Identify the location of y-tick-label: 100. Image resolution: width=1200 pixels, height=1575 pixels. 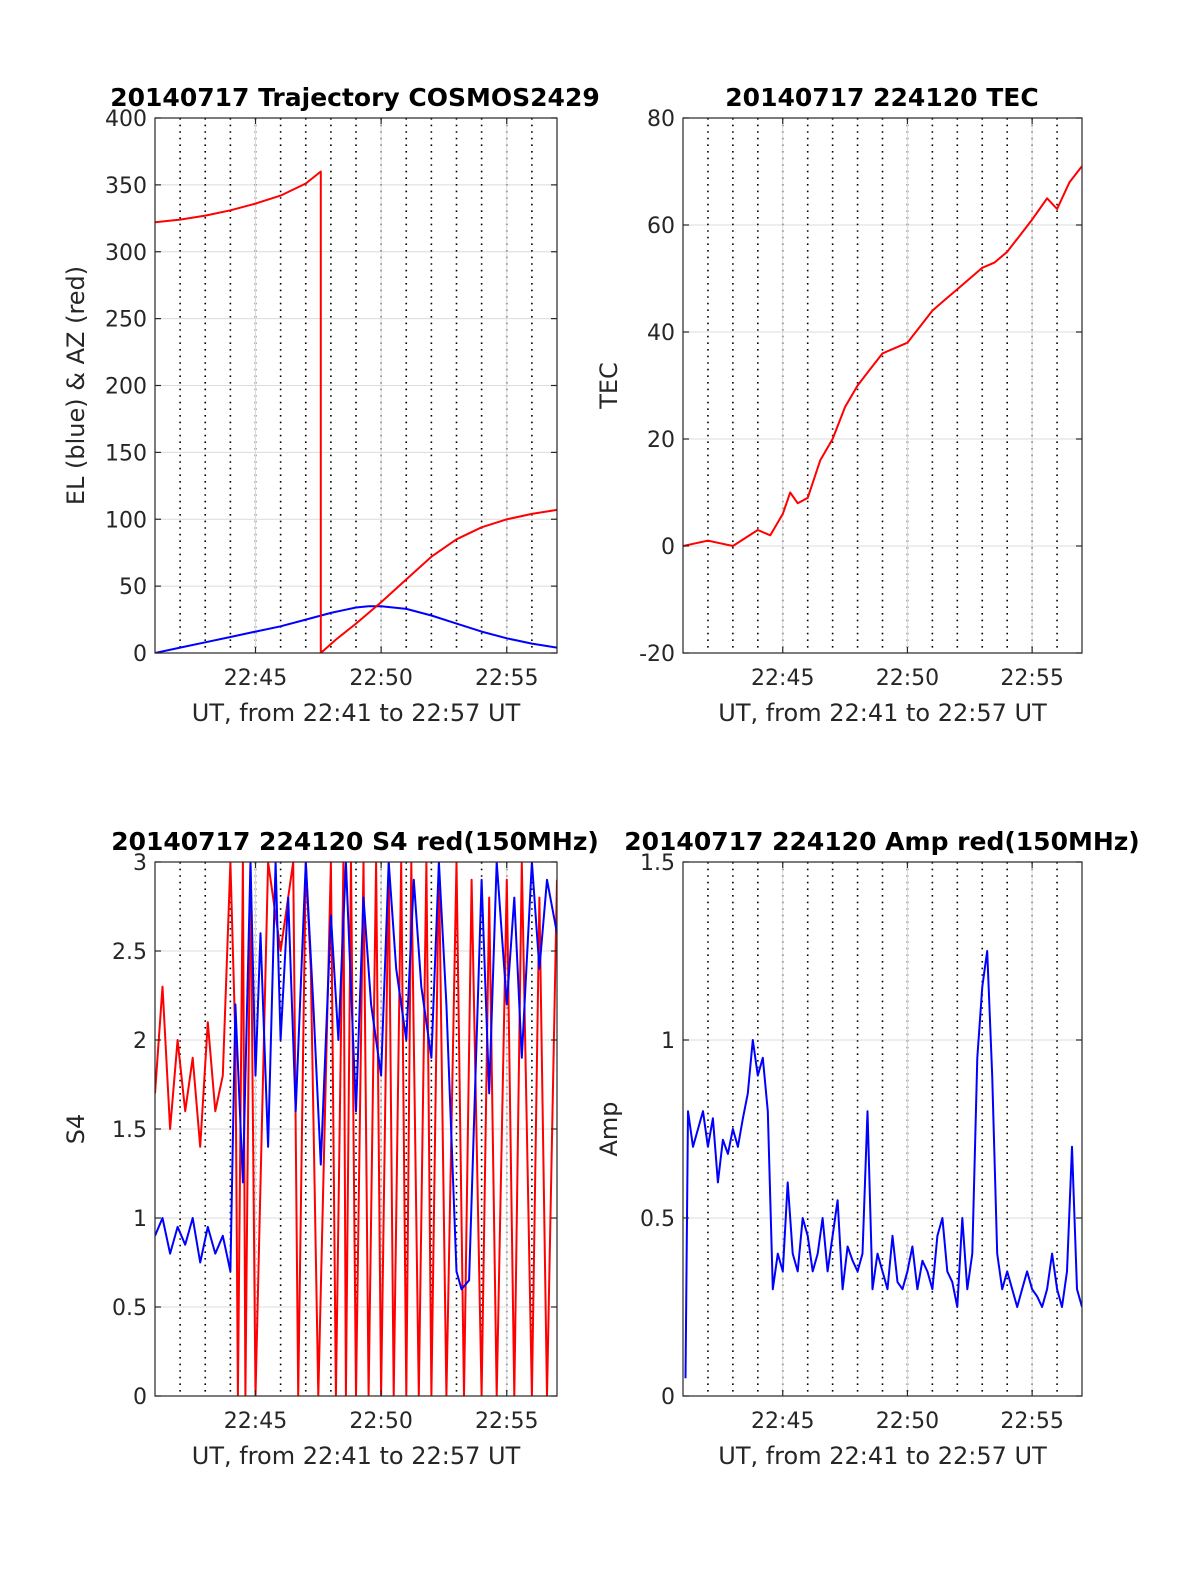
(126, 520).